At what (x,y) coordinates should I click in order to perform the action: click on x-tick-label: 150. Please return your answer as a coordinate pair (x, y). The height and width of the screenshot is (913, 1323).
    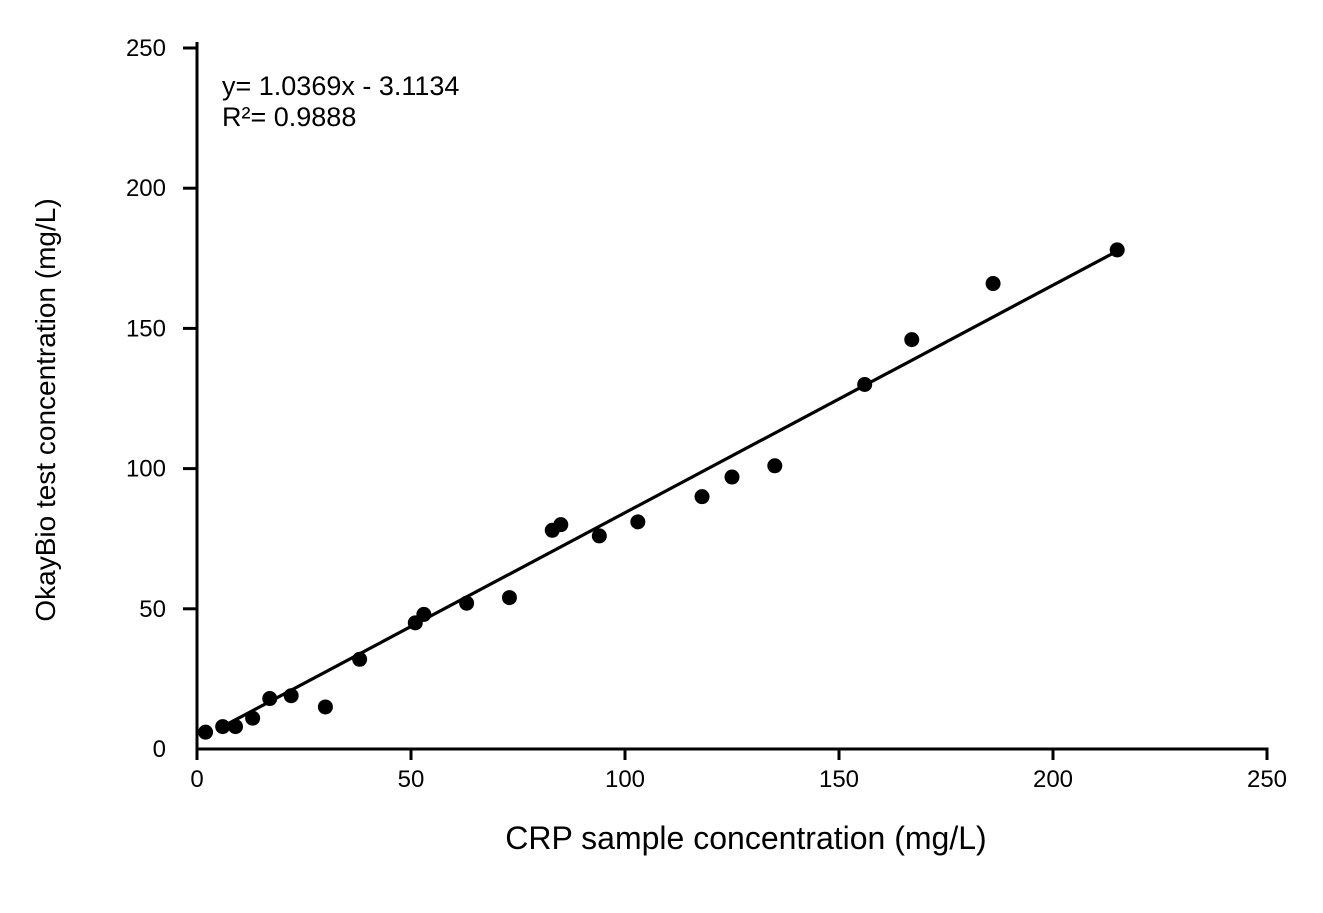
    Looking at the image, I should click on (839, 779).